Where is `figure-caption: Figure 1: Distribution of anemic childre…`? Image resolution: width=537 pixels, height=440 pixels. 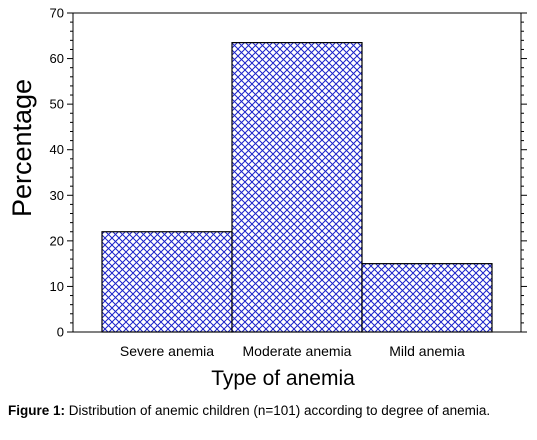 figure-caption: Figure 1: Distribution of anemic childre… is located at coordinates (268, 410).